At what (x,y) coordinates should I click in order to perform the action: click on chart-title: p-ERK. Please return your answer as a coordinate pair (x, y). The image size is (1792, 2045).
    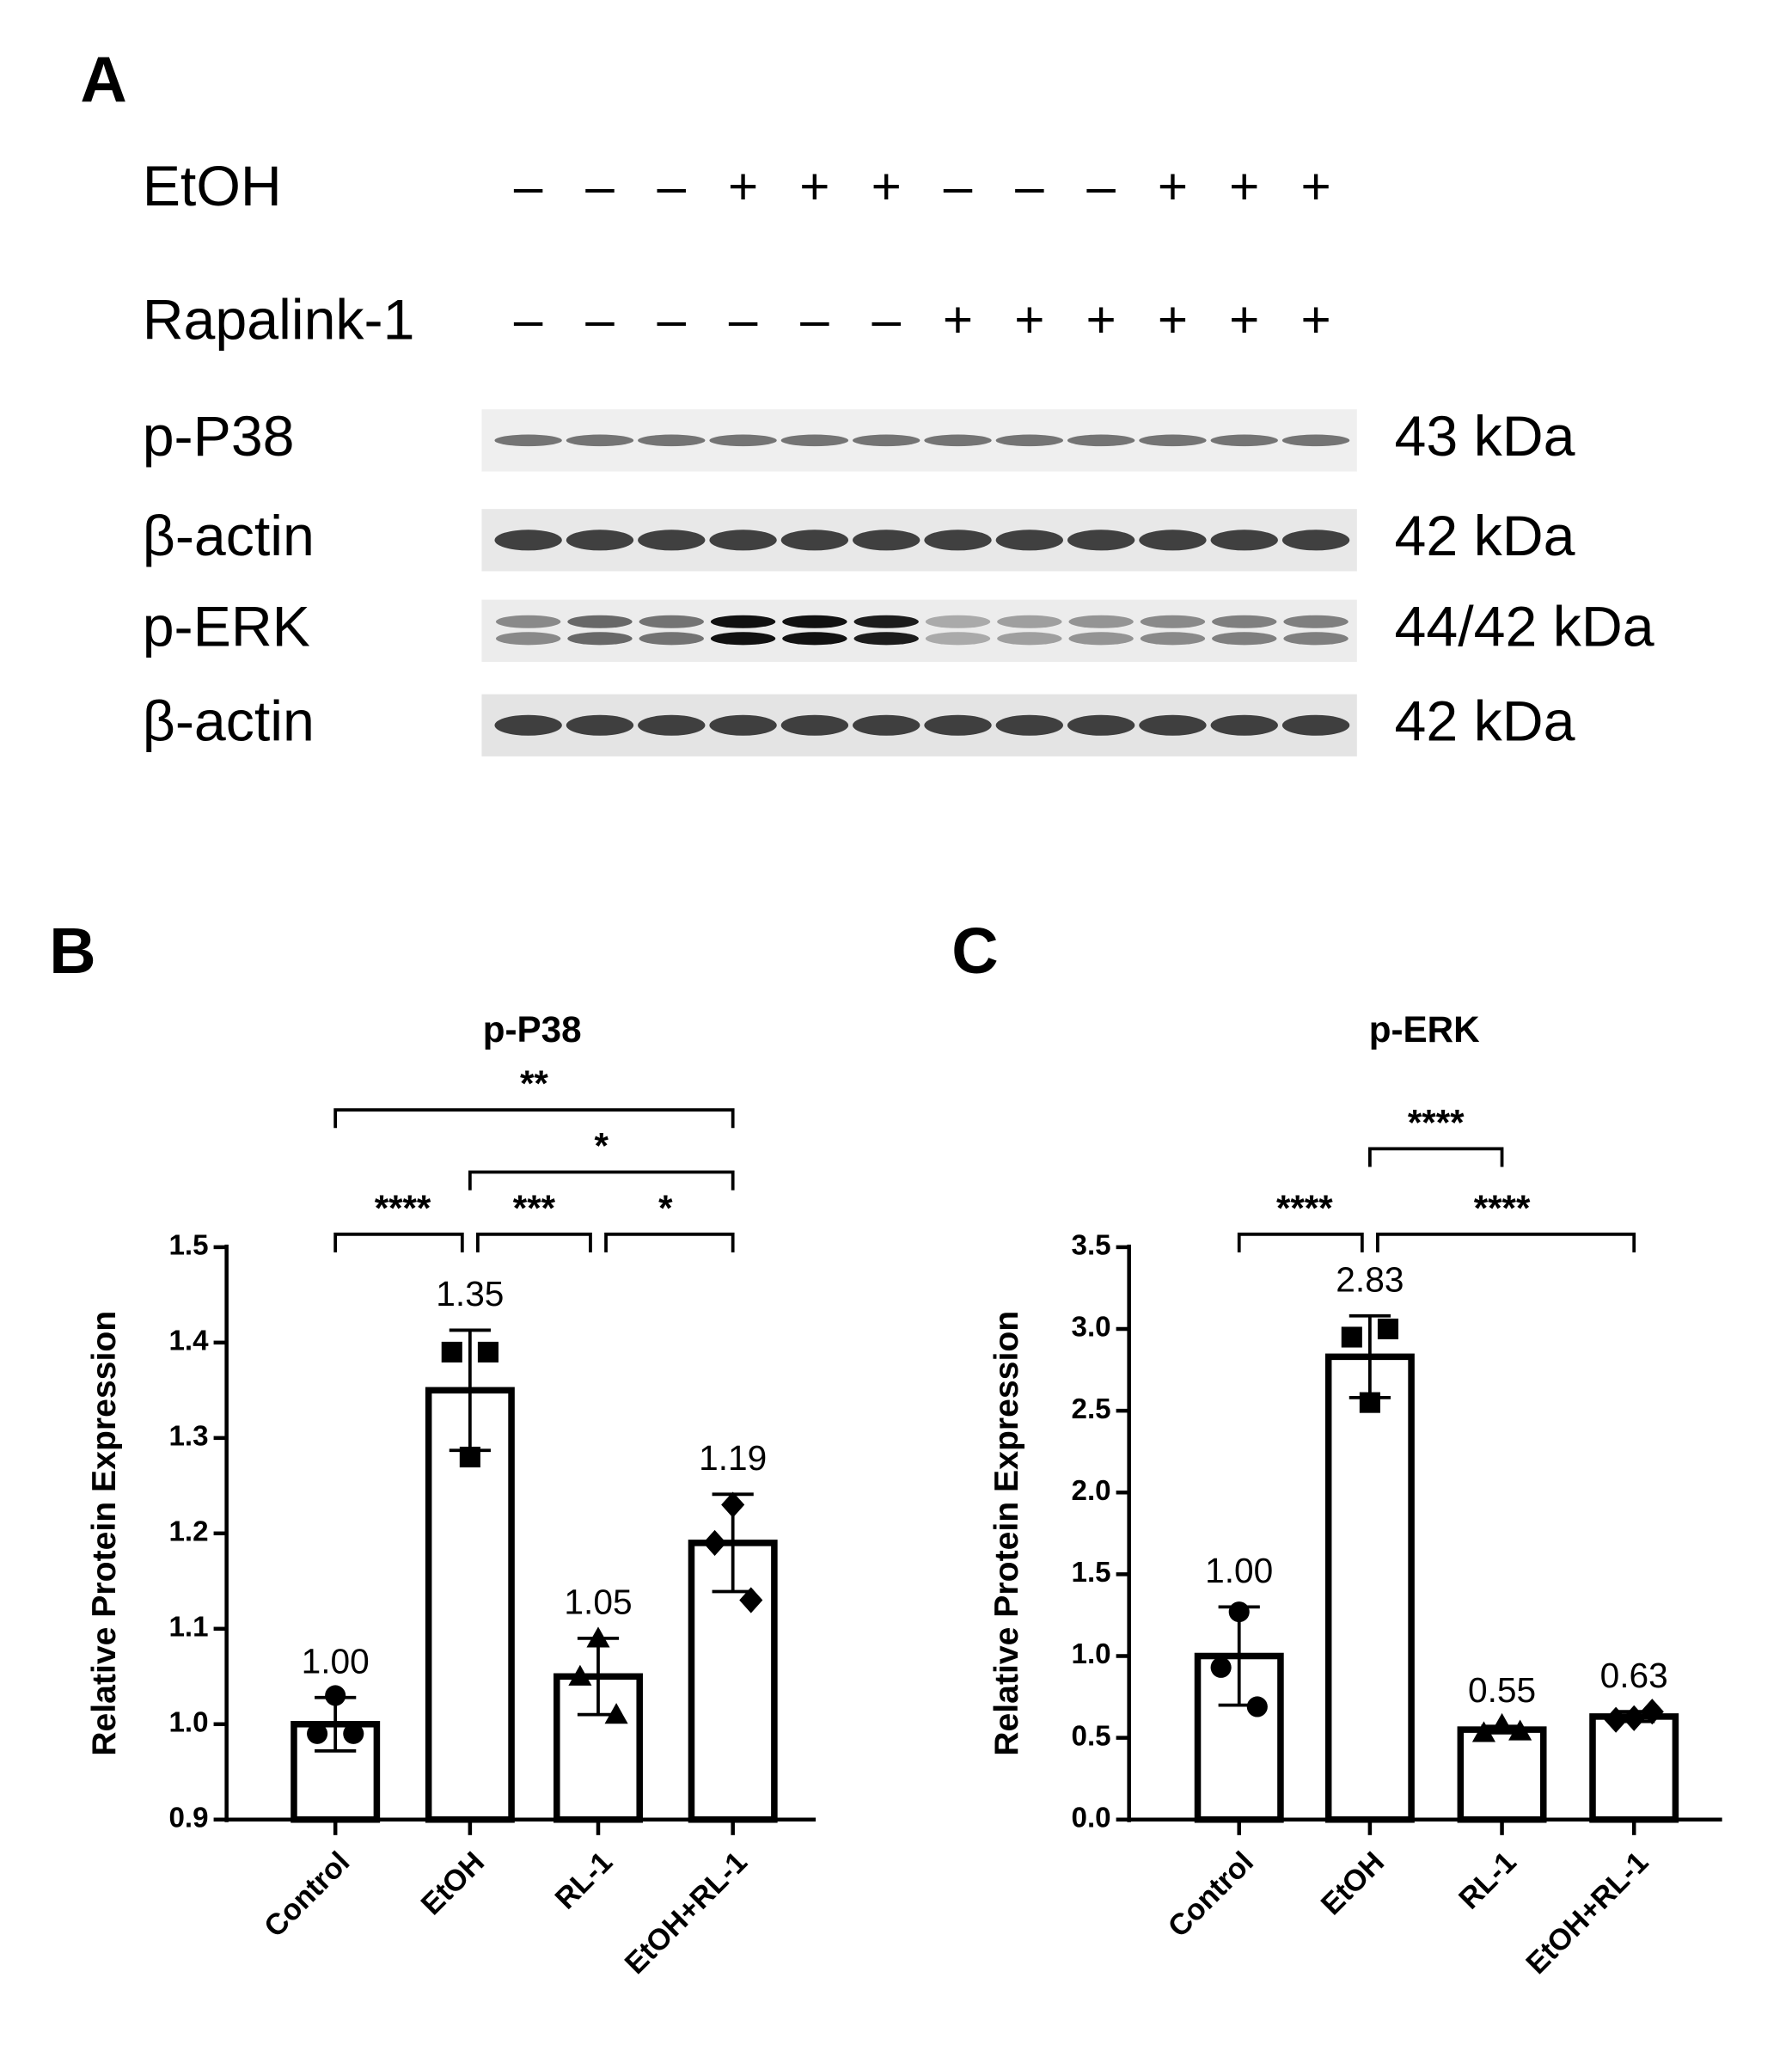
    Looking at the image, I should click on (1424, 1029).